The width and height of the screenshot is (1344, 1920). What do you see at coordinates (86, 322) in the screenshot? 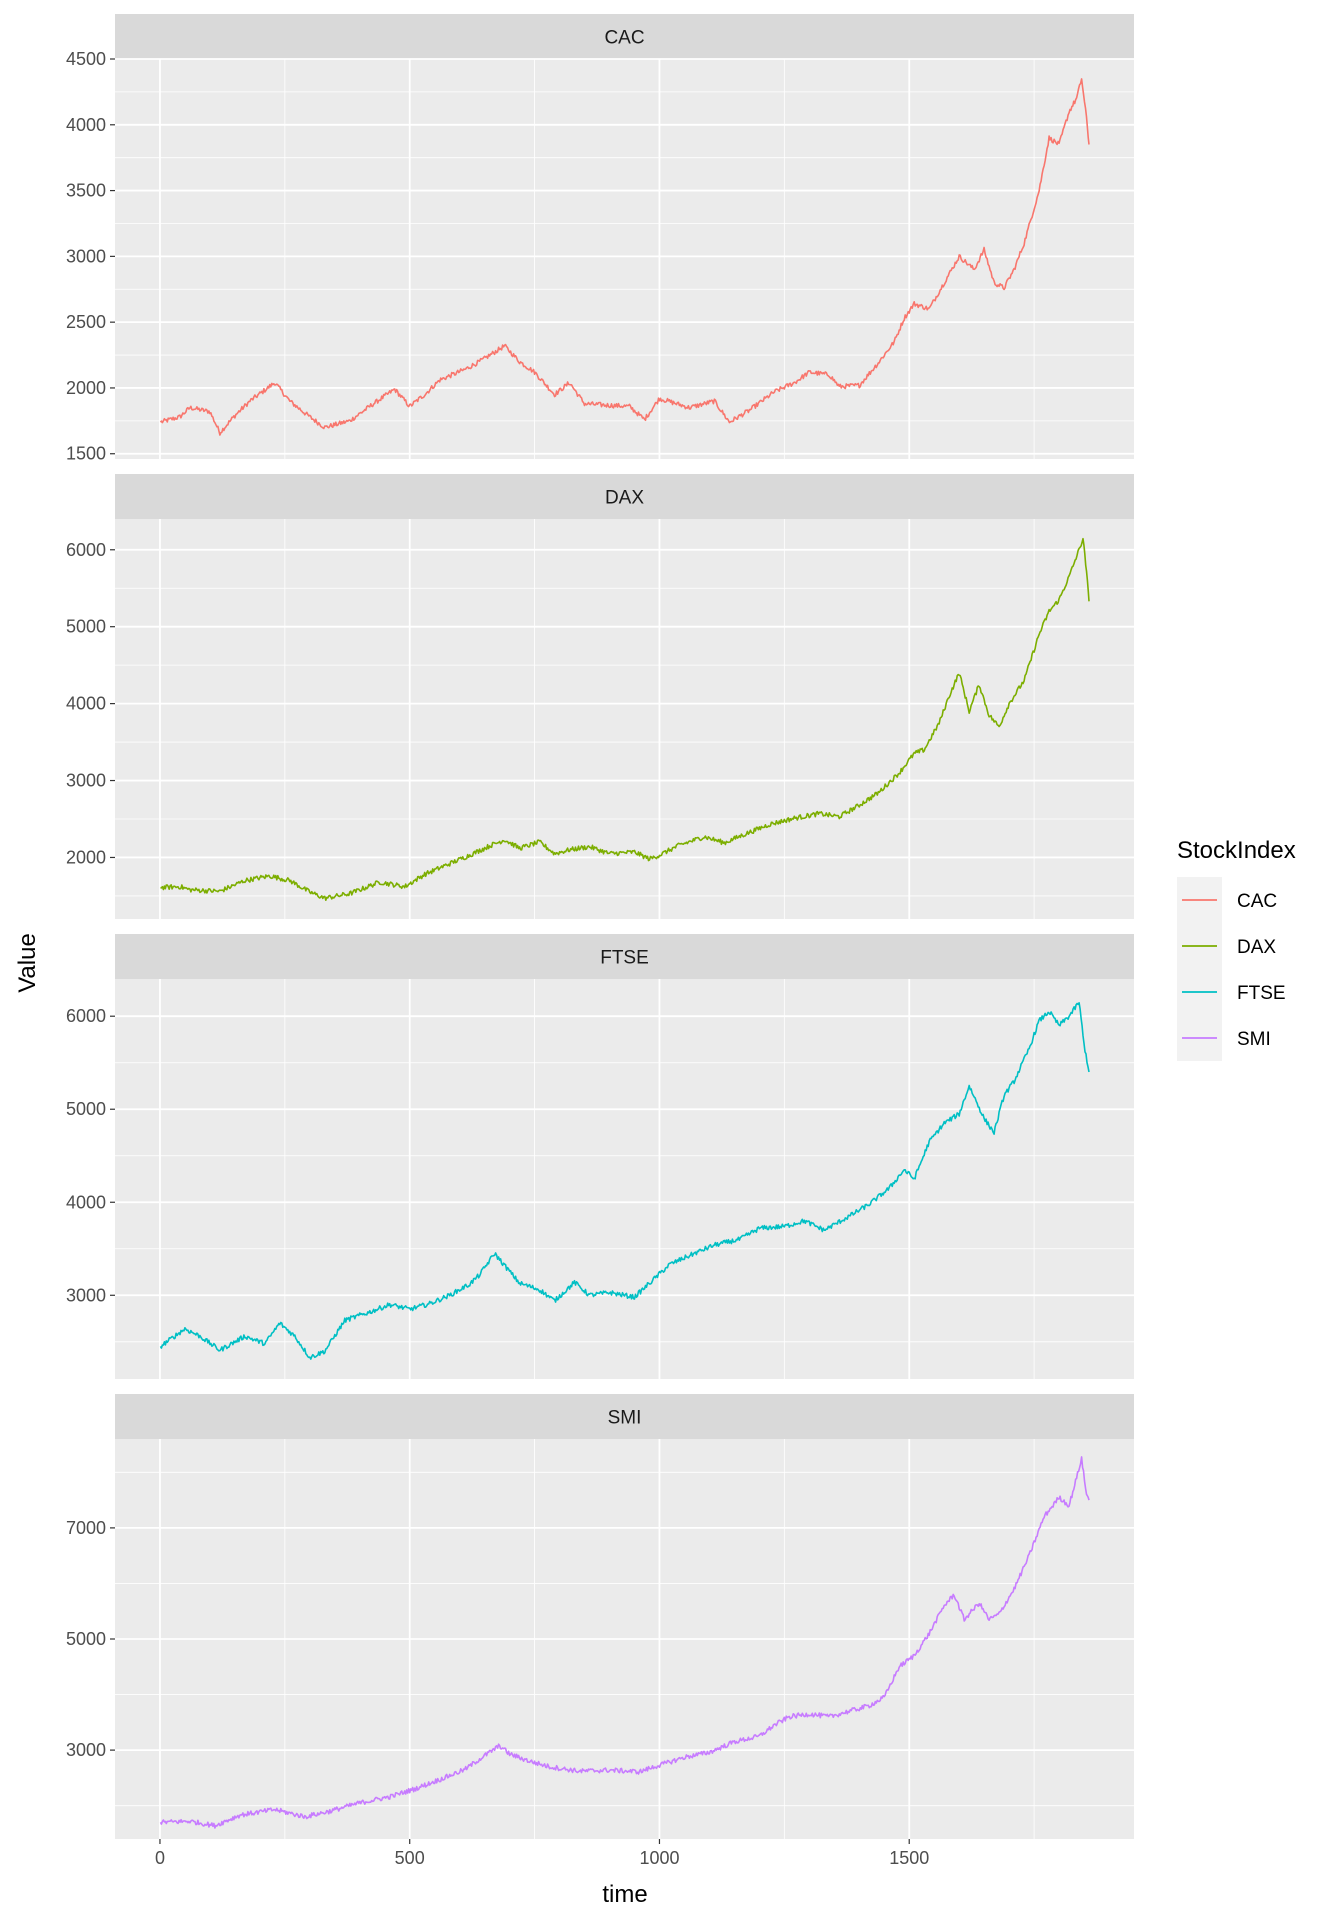
I see `y-tick-label: 2500` at bounding box center [86, 322].